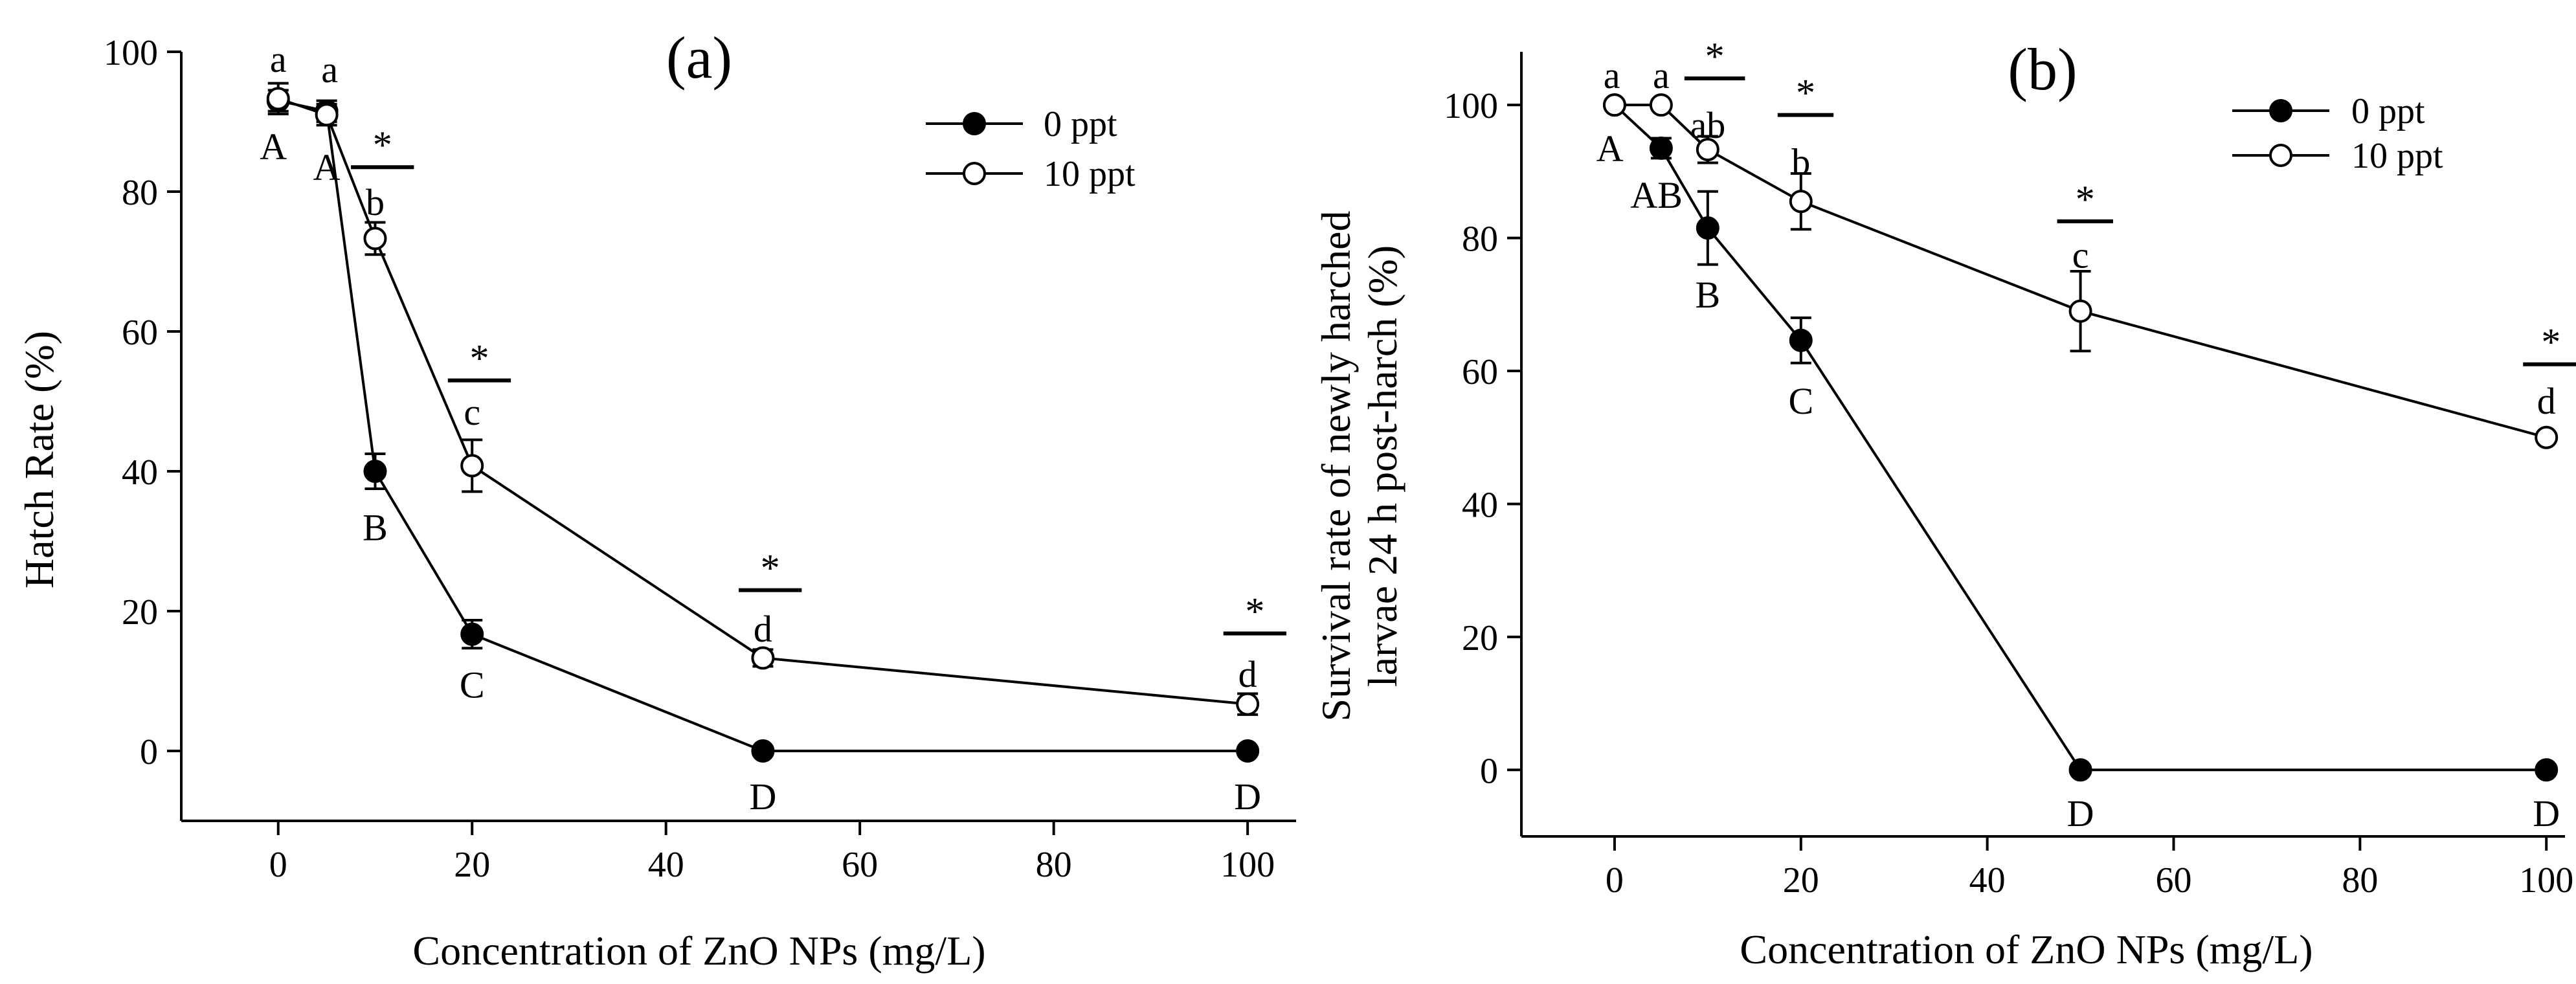 Image resolution: width=2576 pixels, height=984 pixels. I want to click on panel-b-title: (b), so click(2042, 69).